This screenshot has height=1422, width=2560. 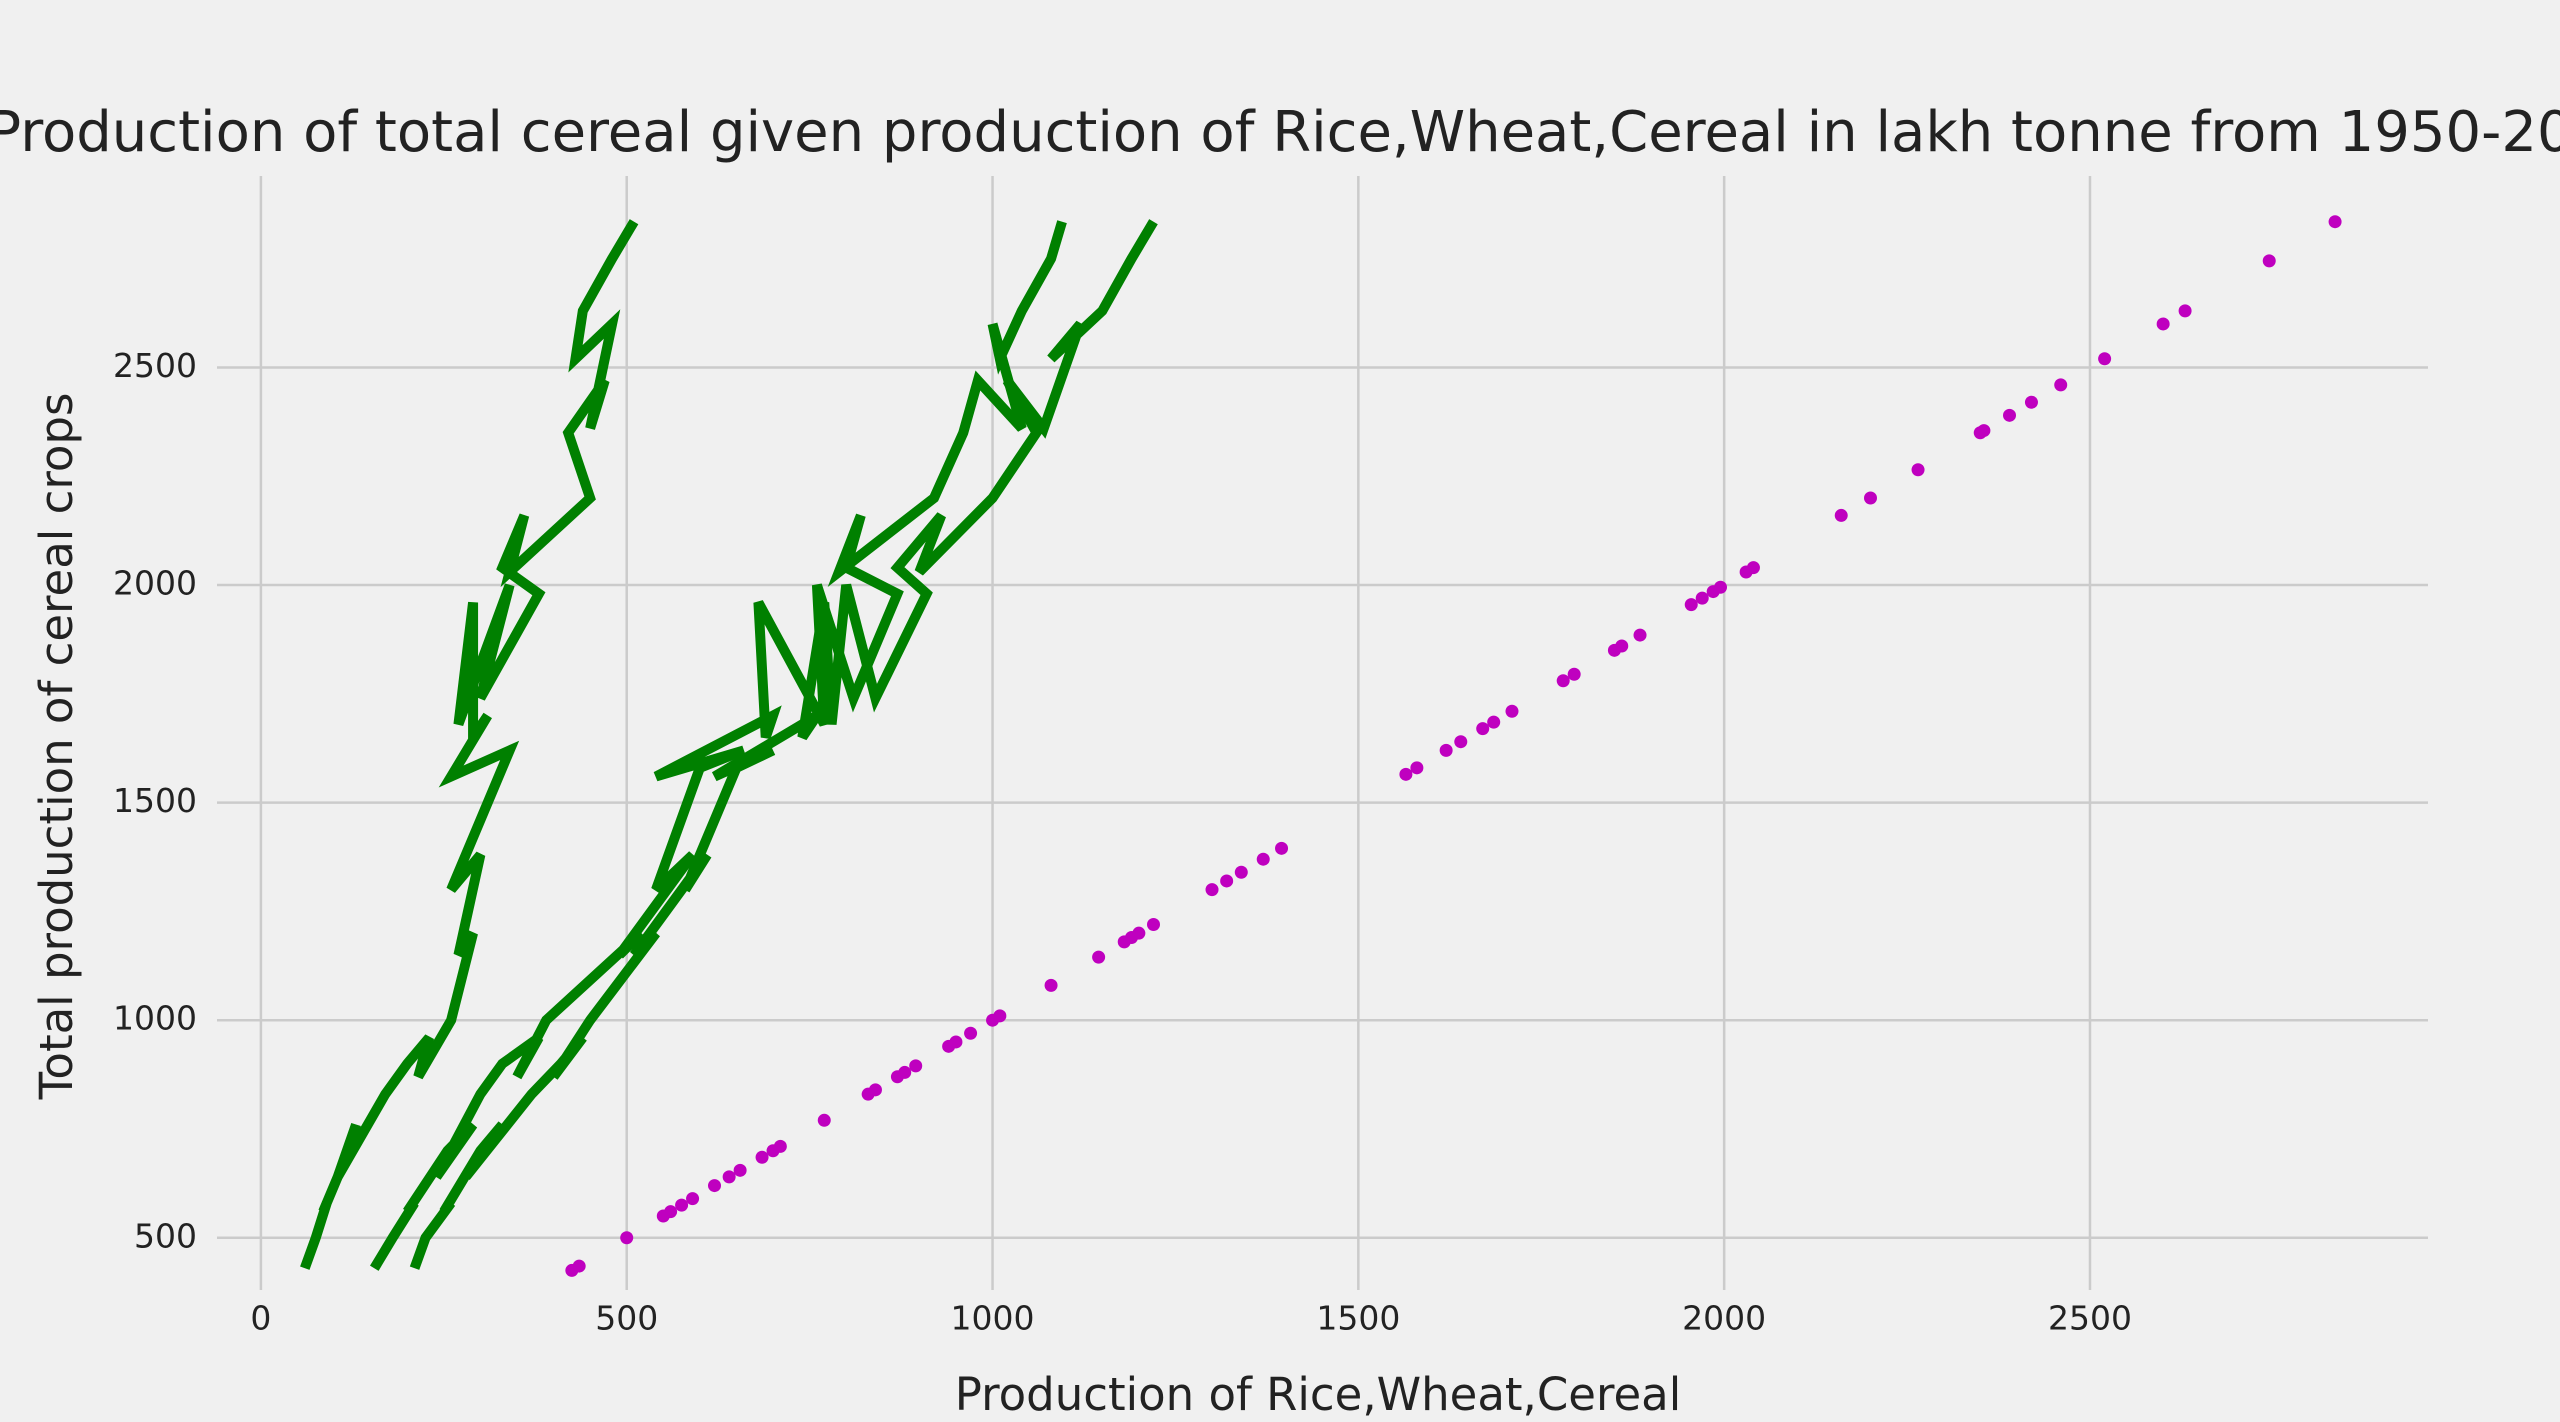 I want to click on y-tick-label: 1500, so click(x=155, y=800).